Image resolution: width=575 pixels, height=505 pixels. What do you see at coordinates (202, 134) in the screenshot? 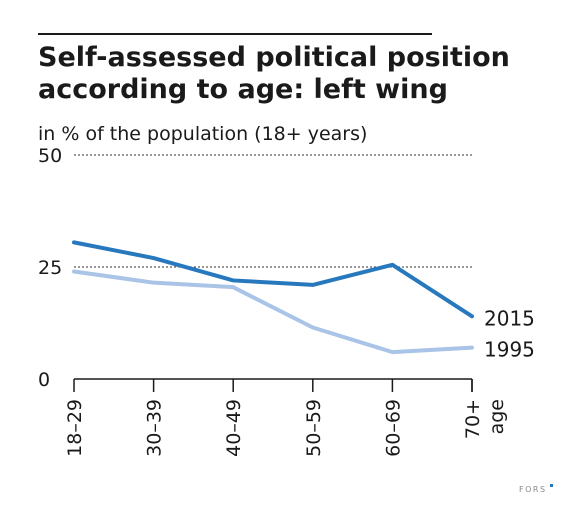
I see `chart-subtitle: in % of the population (18+ years)` at bounding box center [202, 134].